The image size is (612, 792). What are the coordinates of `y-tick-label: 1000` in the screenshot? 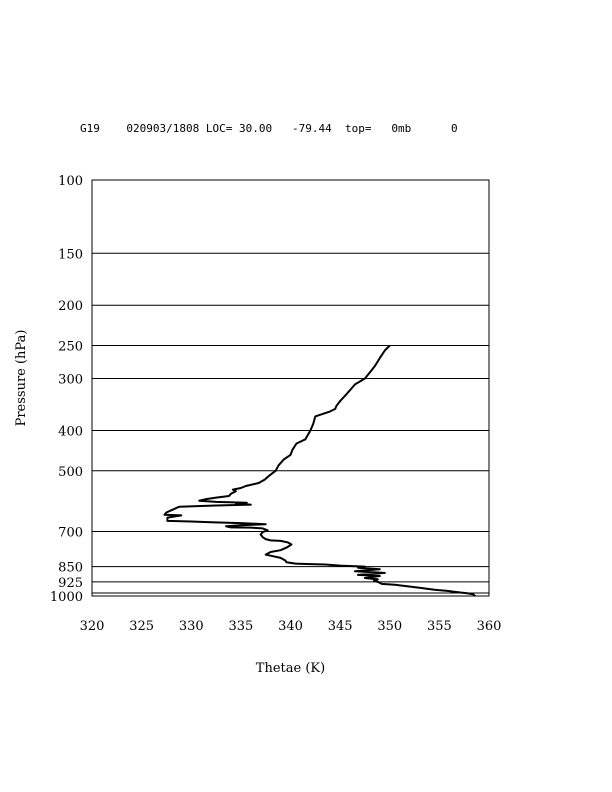 It's located at (66, 597).